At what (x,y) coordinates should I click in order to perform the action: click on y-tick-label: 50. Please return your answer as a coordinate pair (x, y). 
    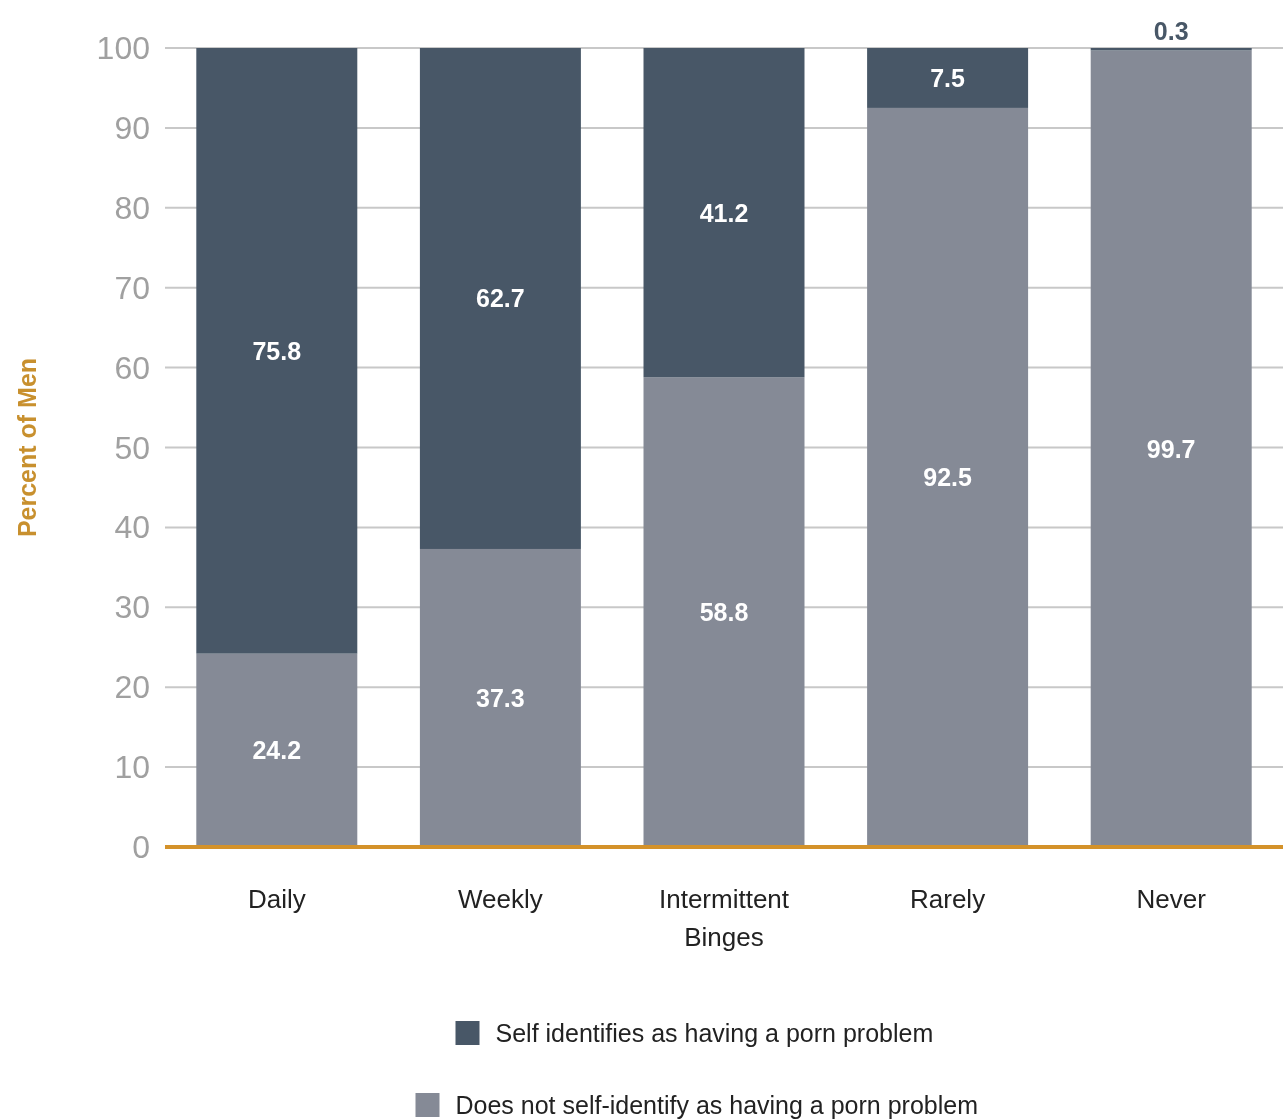
    Looking at the image, I should click on (132, 447).